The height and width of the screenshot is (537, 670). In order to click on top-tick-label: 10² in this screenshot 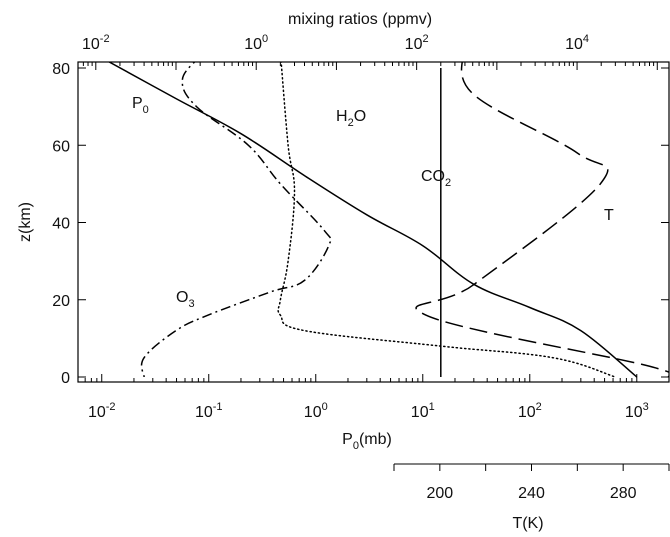, I will do `click(417, 43)`.